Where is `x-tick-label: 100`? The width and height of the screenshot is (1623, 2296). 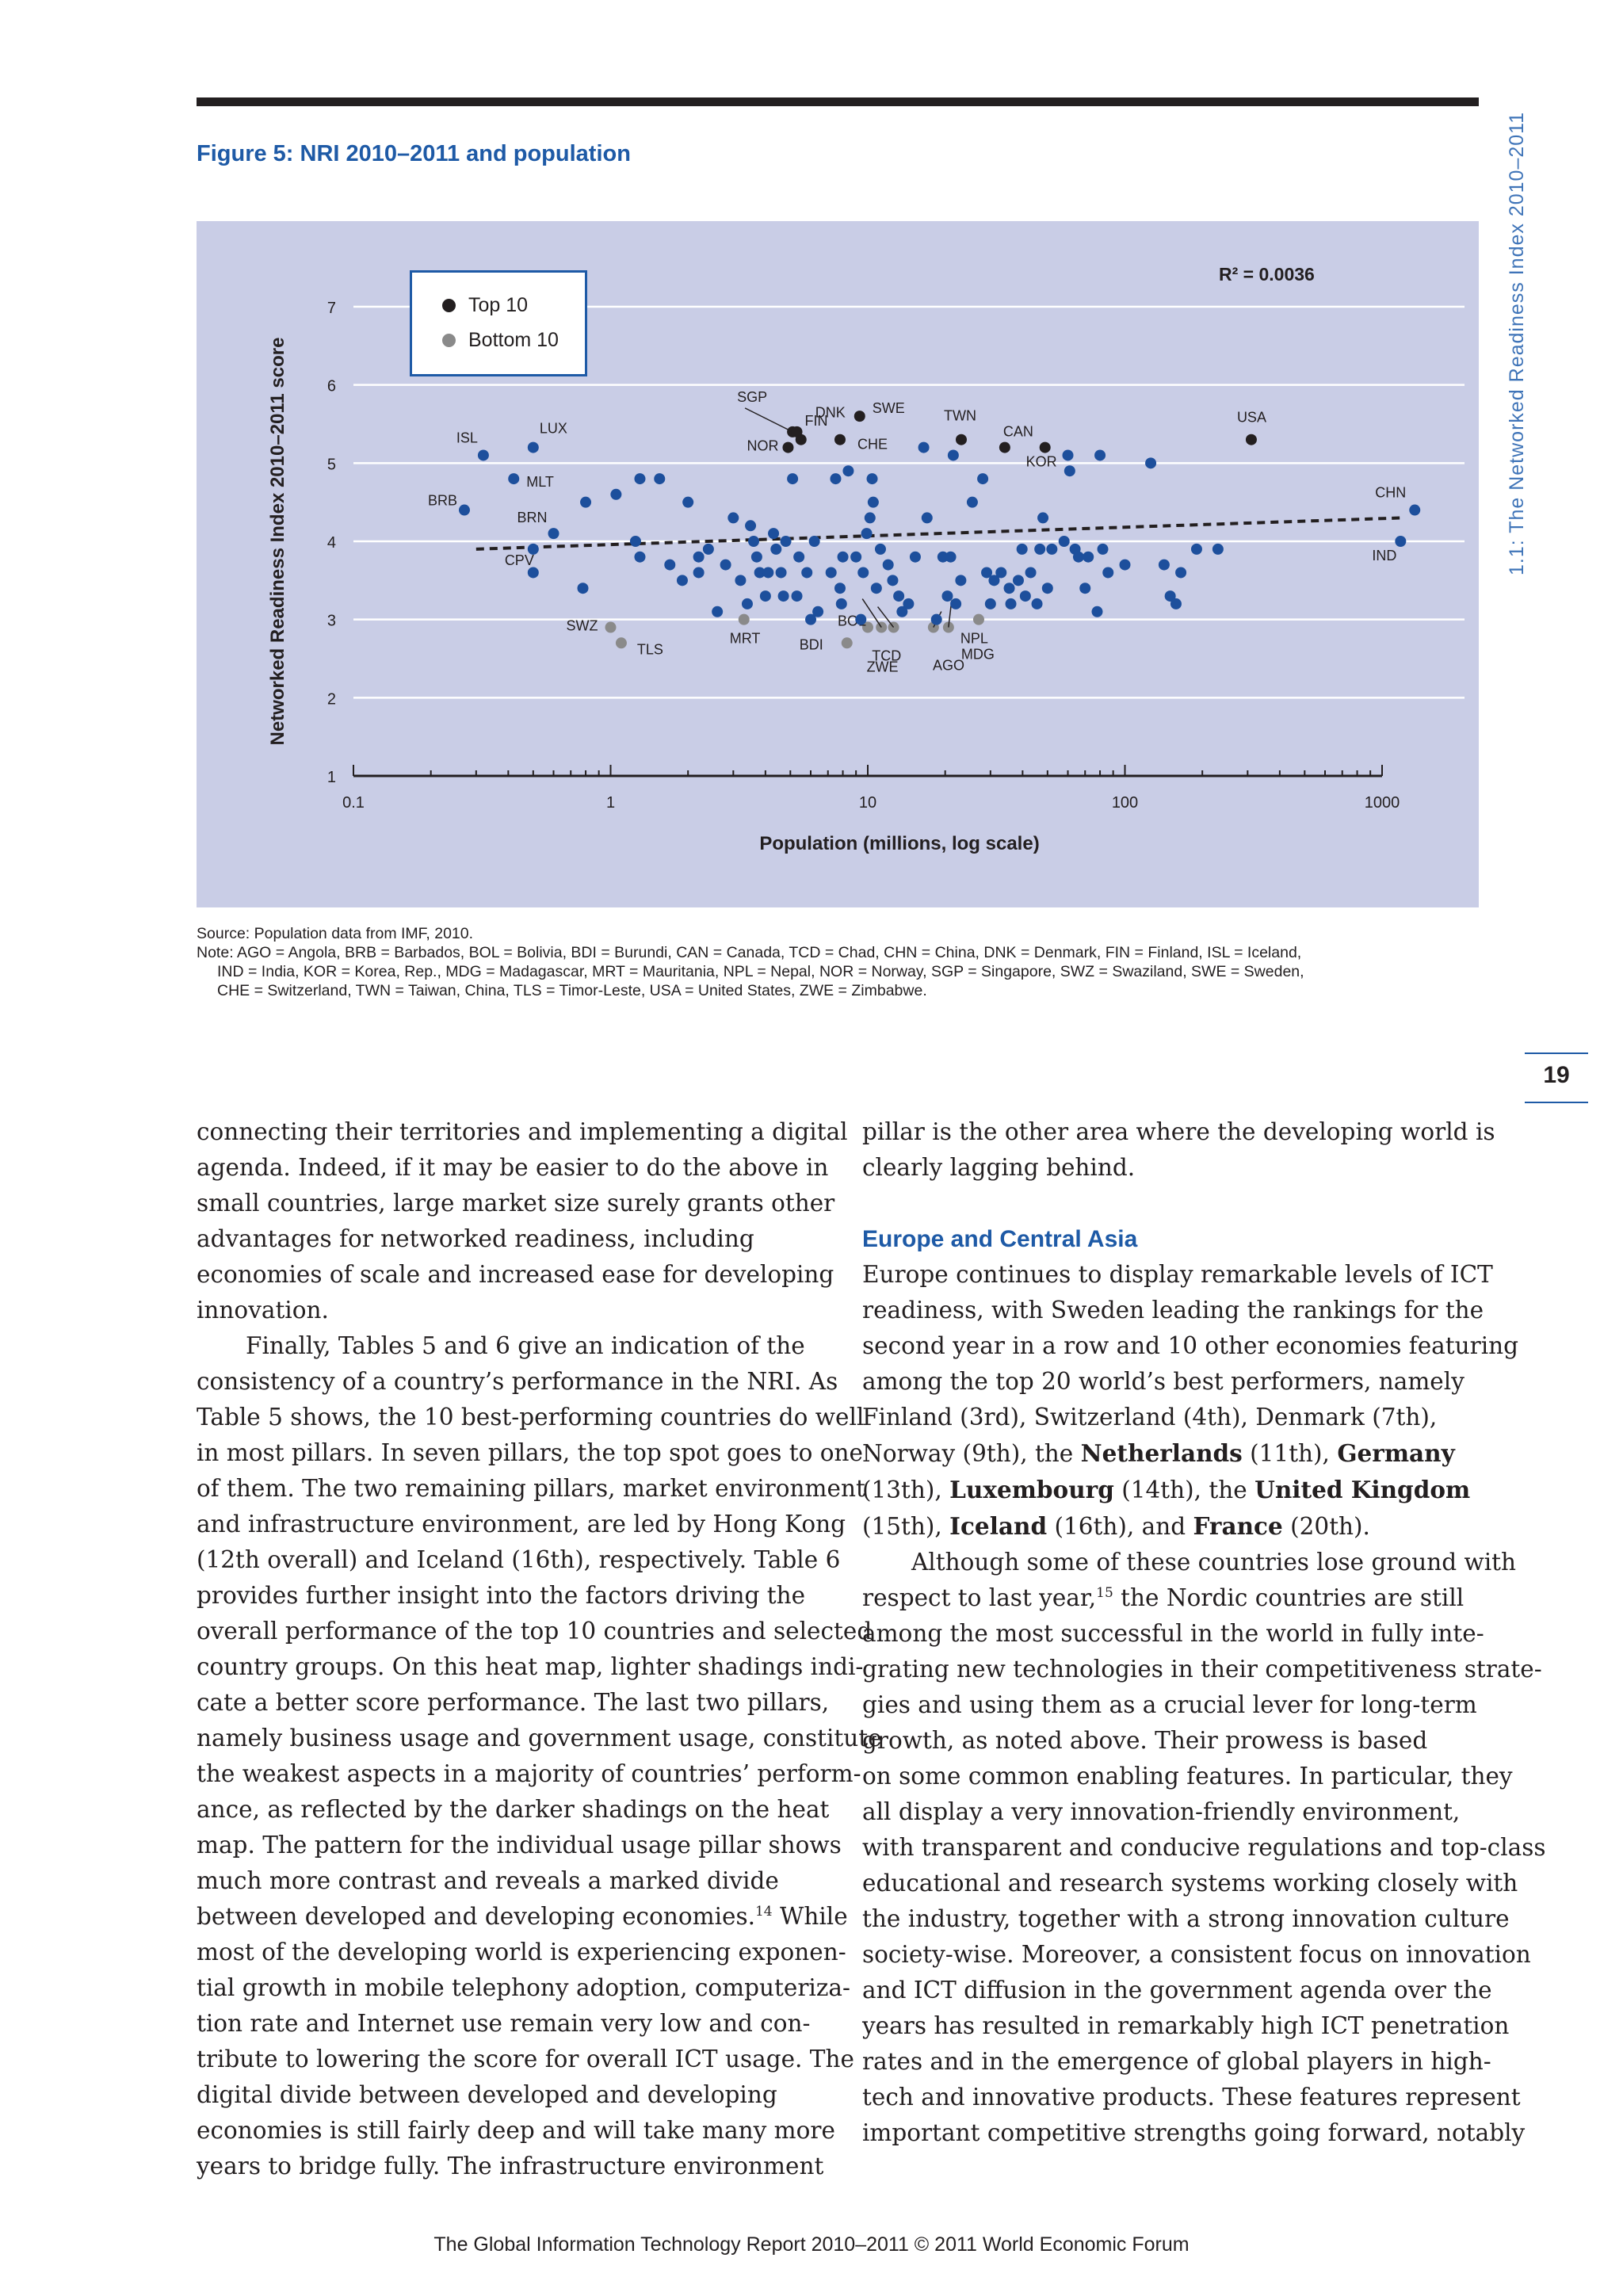 x-tick-label: 100 is located at coordinates (1125, 803).